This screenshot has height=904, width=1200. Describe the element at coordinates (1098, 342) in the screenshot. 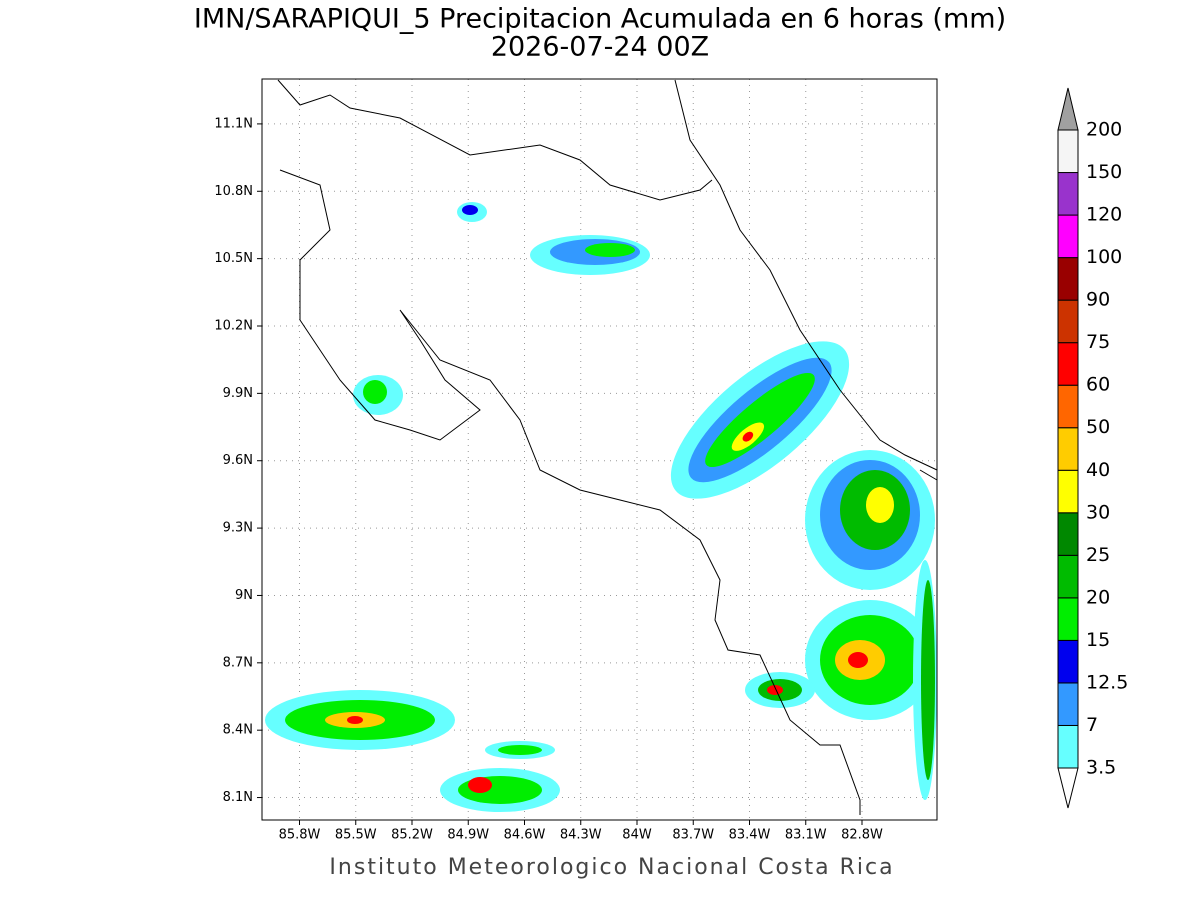

I see `colorbar-label: 75` at that location.